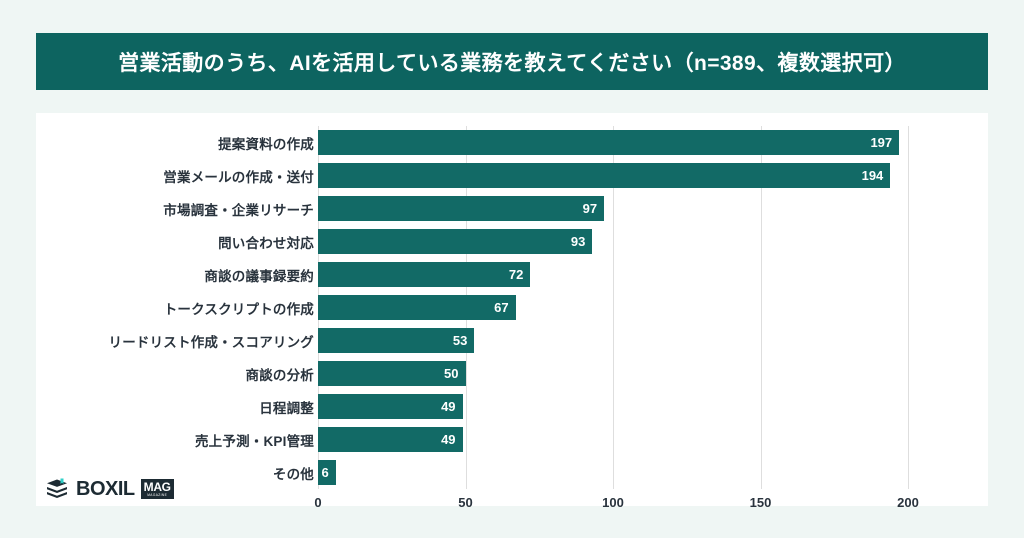  I want to click on bar: 67, so click(417, 307).